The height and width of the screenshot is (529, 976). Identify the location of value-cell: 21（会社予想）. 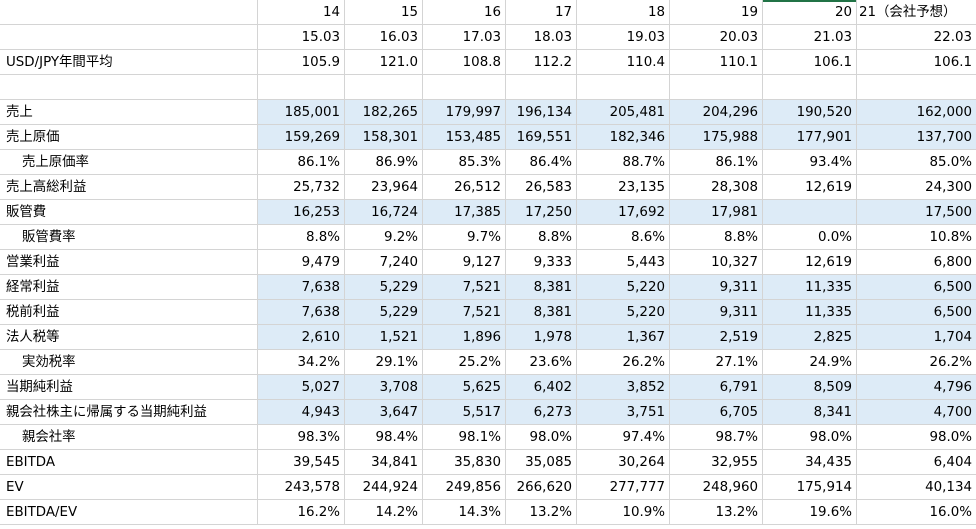
(916, 12).